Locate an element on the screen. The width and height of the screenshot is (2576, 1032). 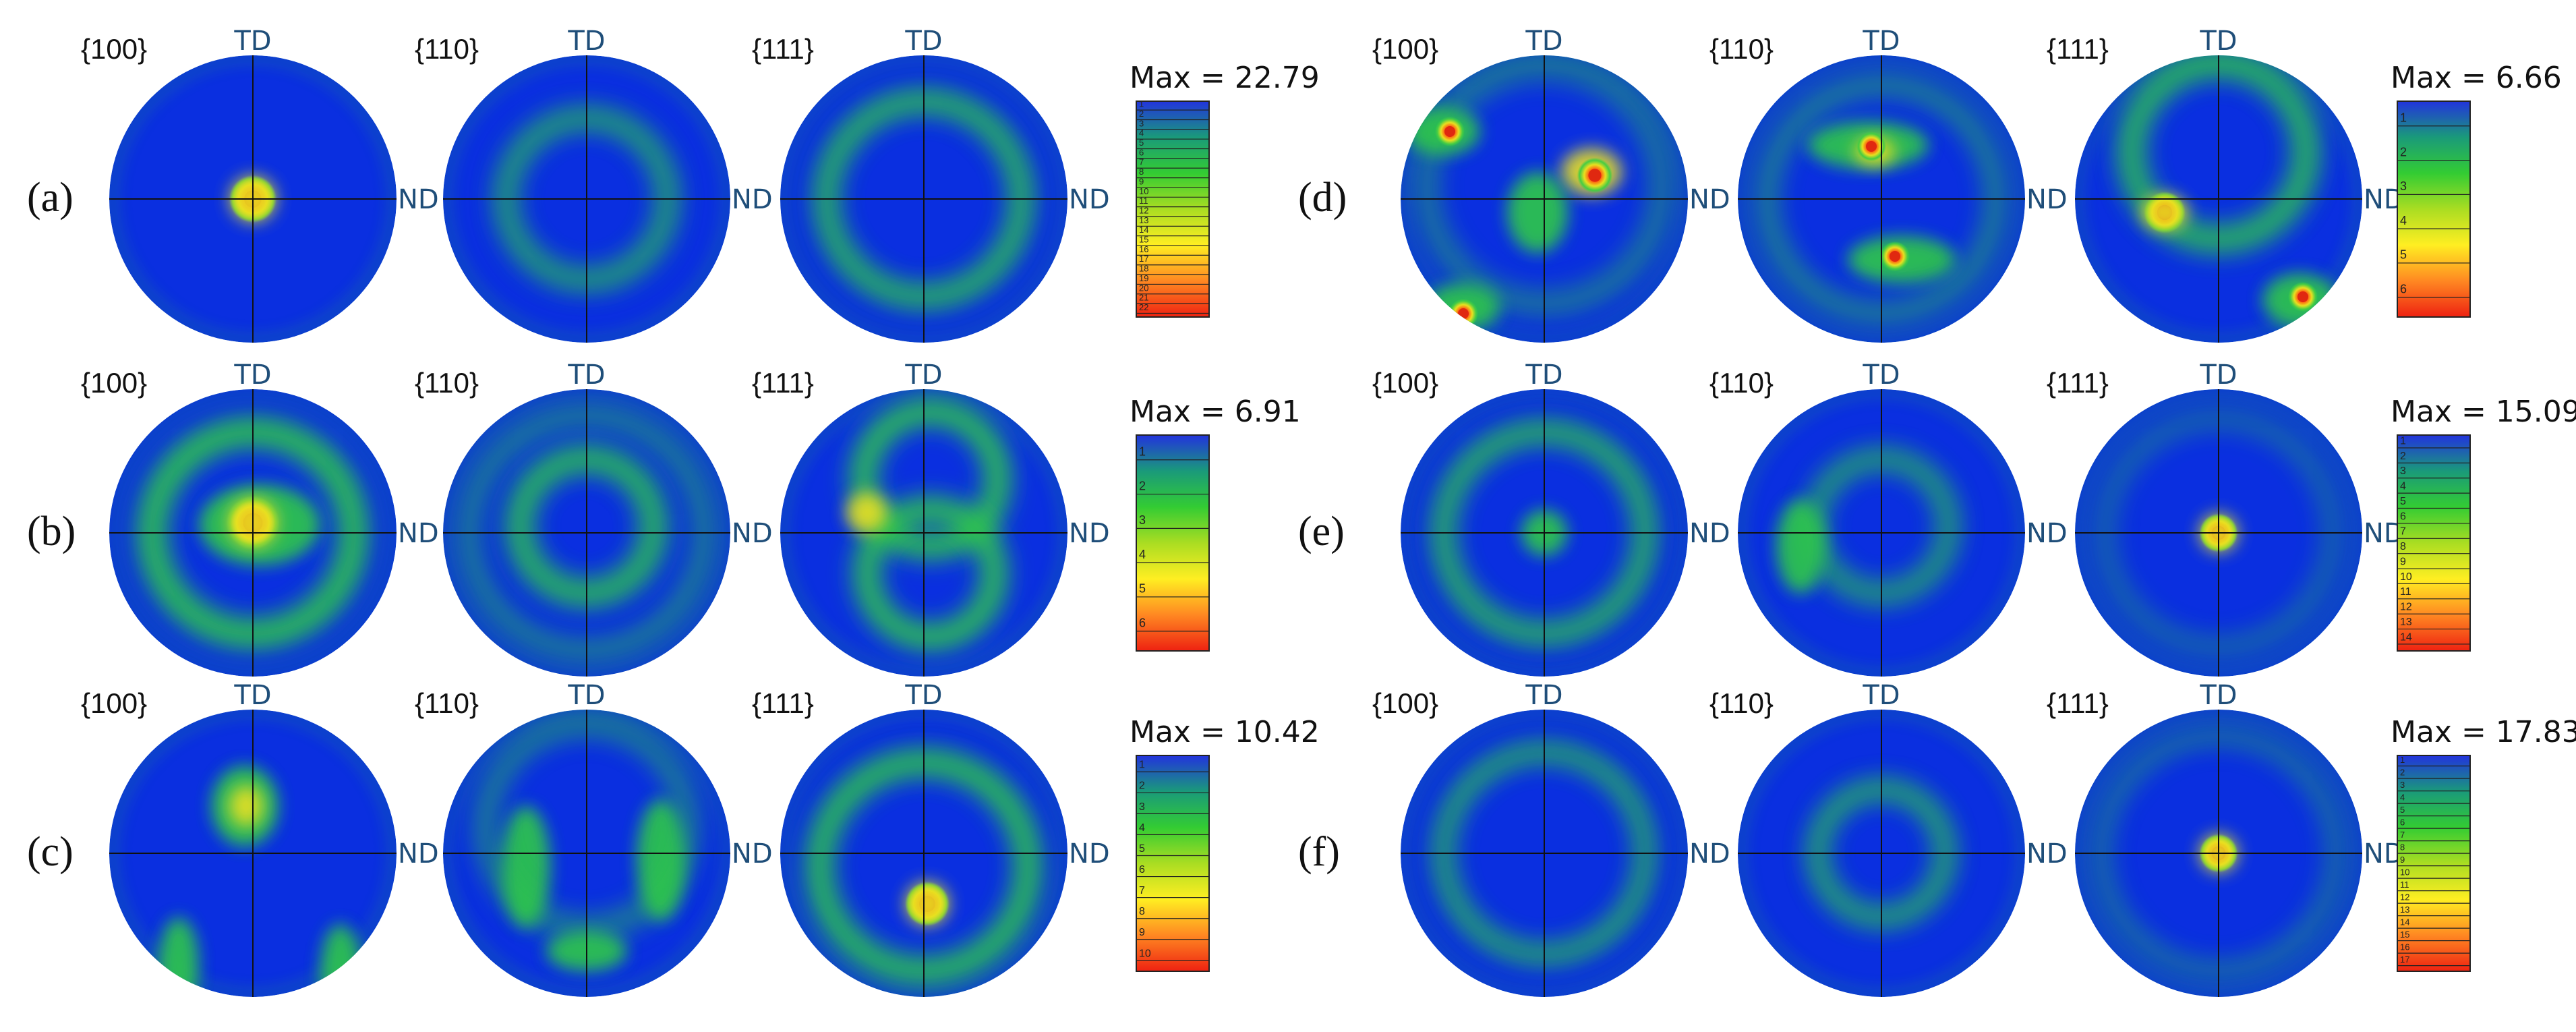
panel-e: (e) is located at coordinates (1321, 531).